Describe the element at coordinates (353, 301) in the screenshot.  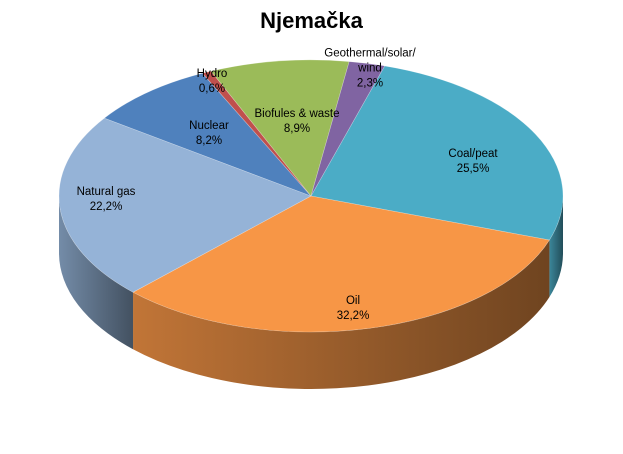
I see `slice-label-name: Oil` at that location.